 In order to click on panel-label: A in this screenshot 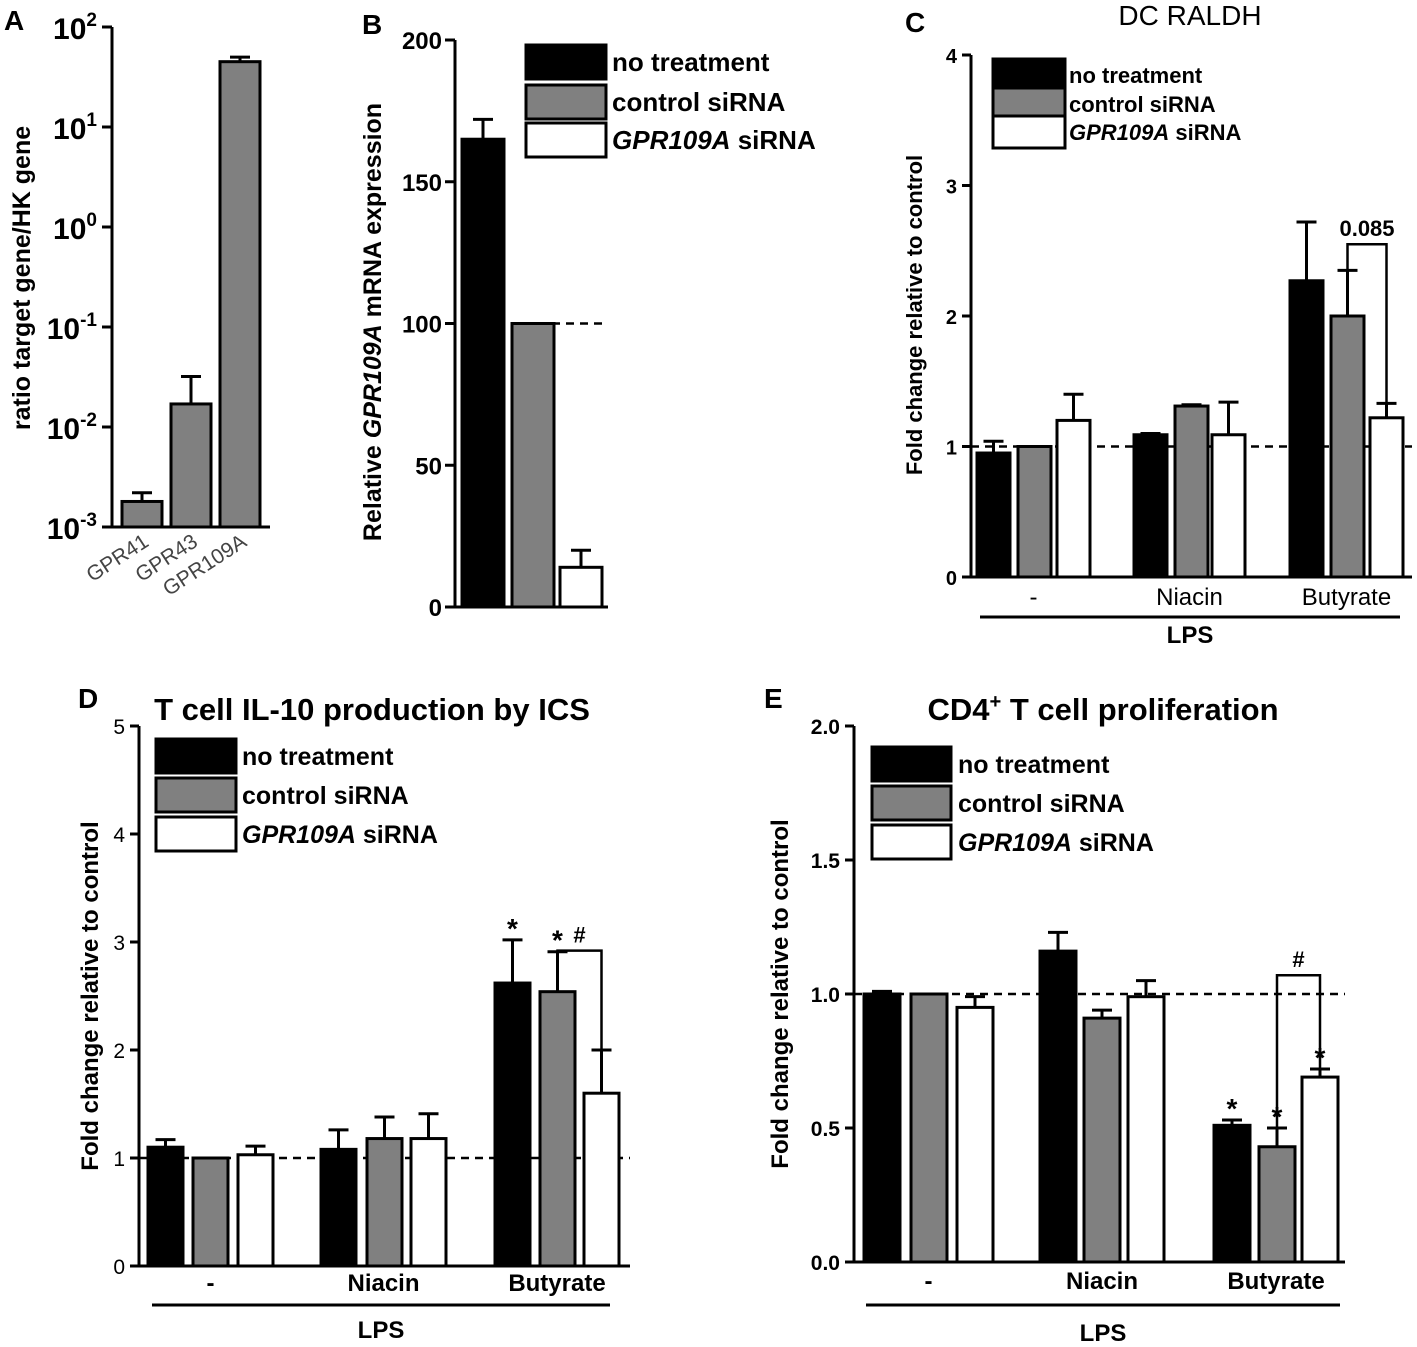, I will do `click(14, 20)`.